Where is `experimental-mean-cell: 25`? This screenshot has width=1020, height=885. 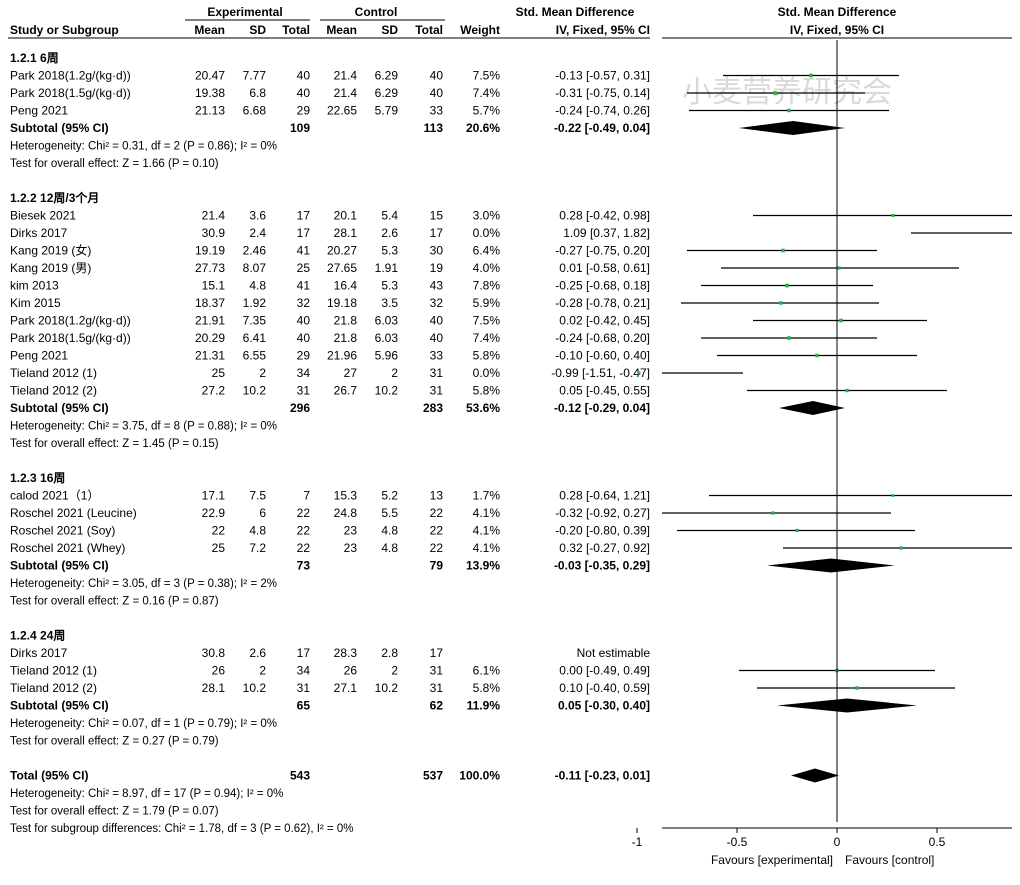 experimental-mean-cell: 25 is located at coordinates (219, 548).